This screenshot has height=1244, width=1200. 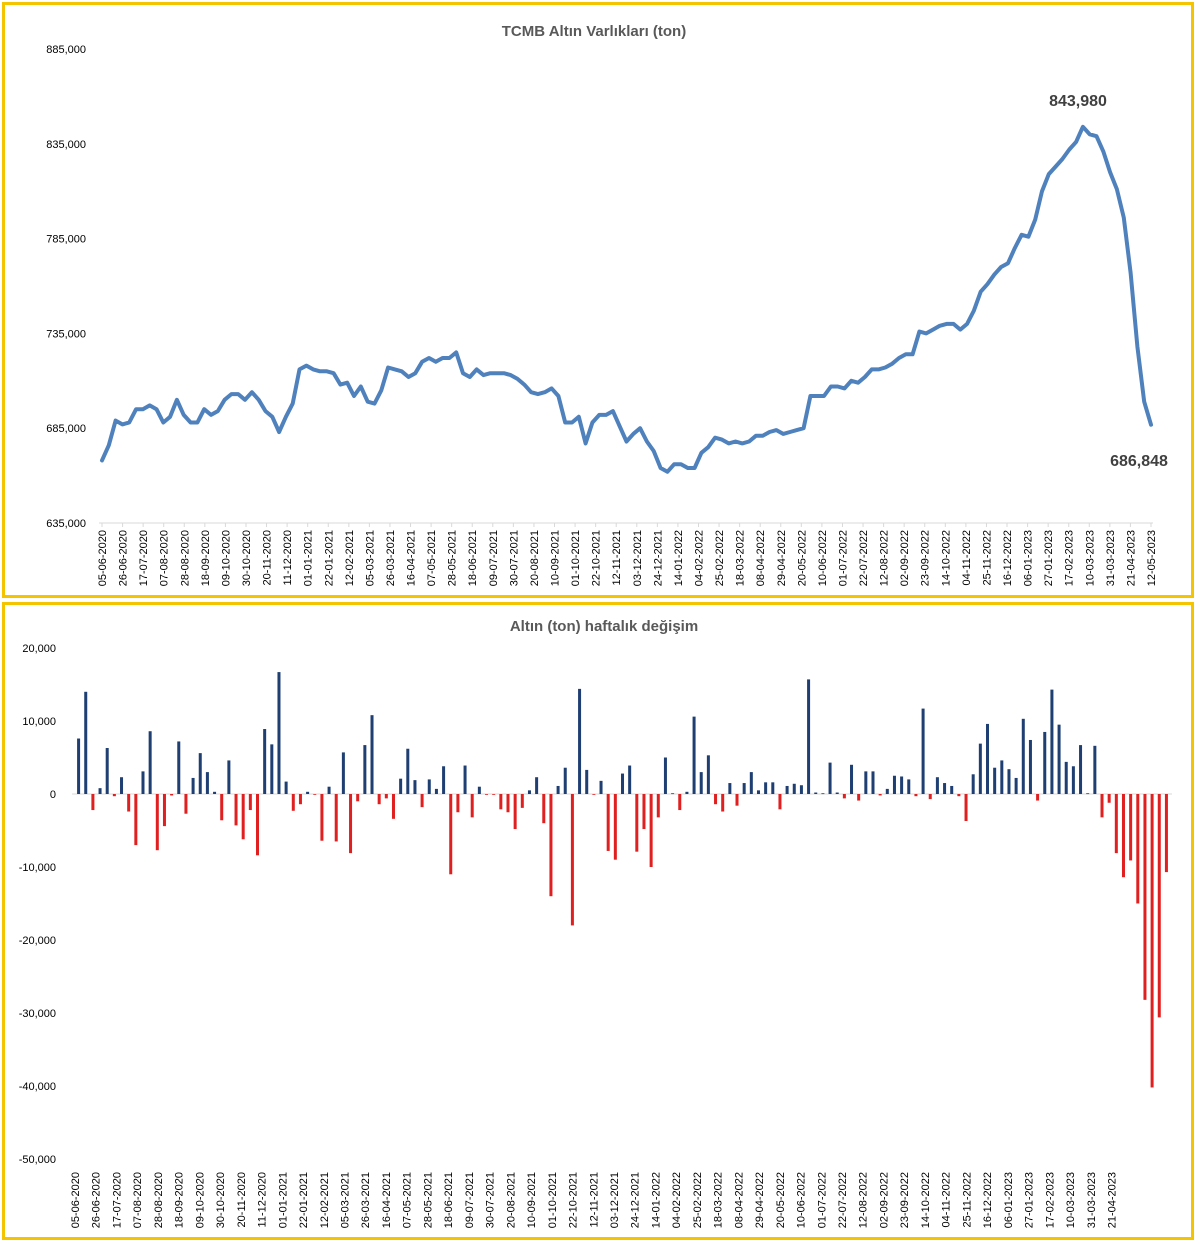 What do you see at coordinates (843, 558) in the screenshot?
I see `x-tick-label: 01-07-2022` at bounding box center [843, 558].